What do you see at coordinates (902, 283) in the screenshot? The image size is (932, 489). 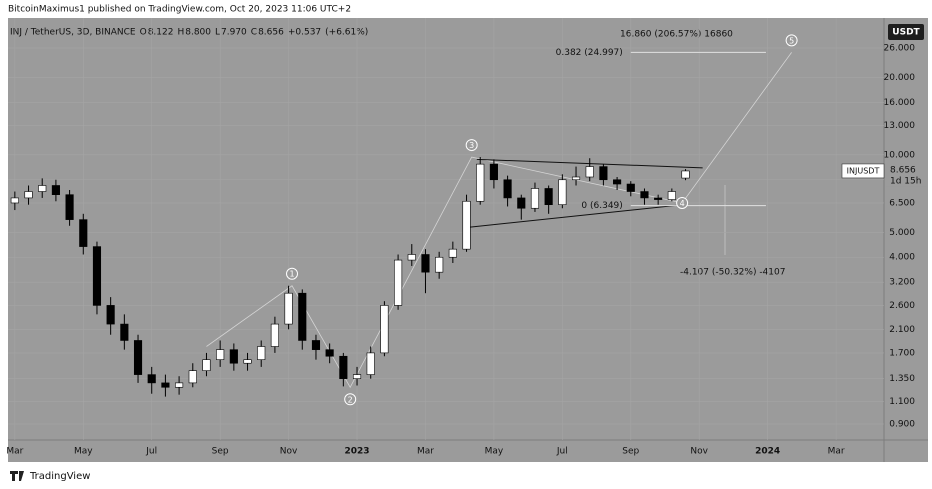 I see `y-tick-label: 3.200` at bounding box center [902, 283].